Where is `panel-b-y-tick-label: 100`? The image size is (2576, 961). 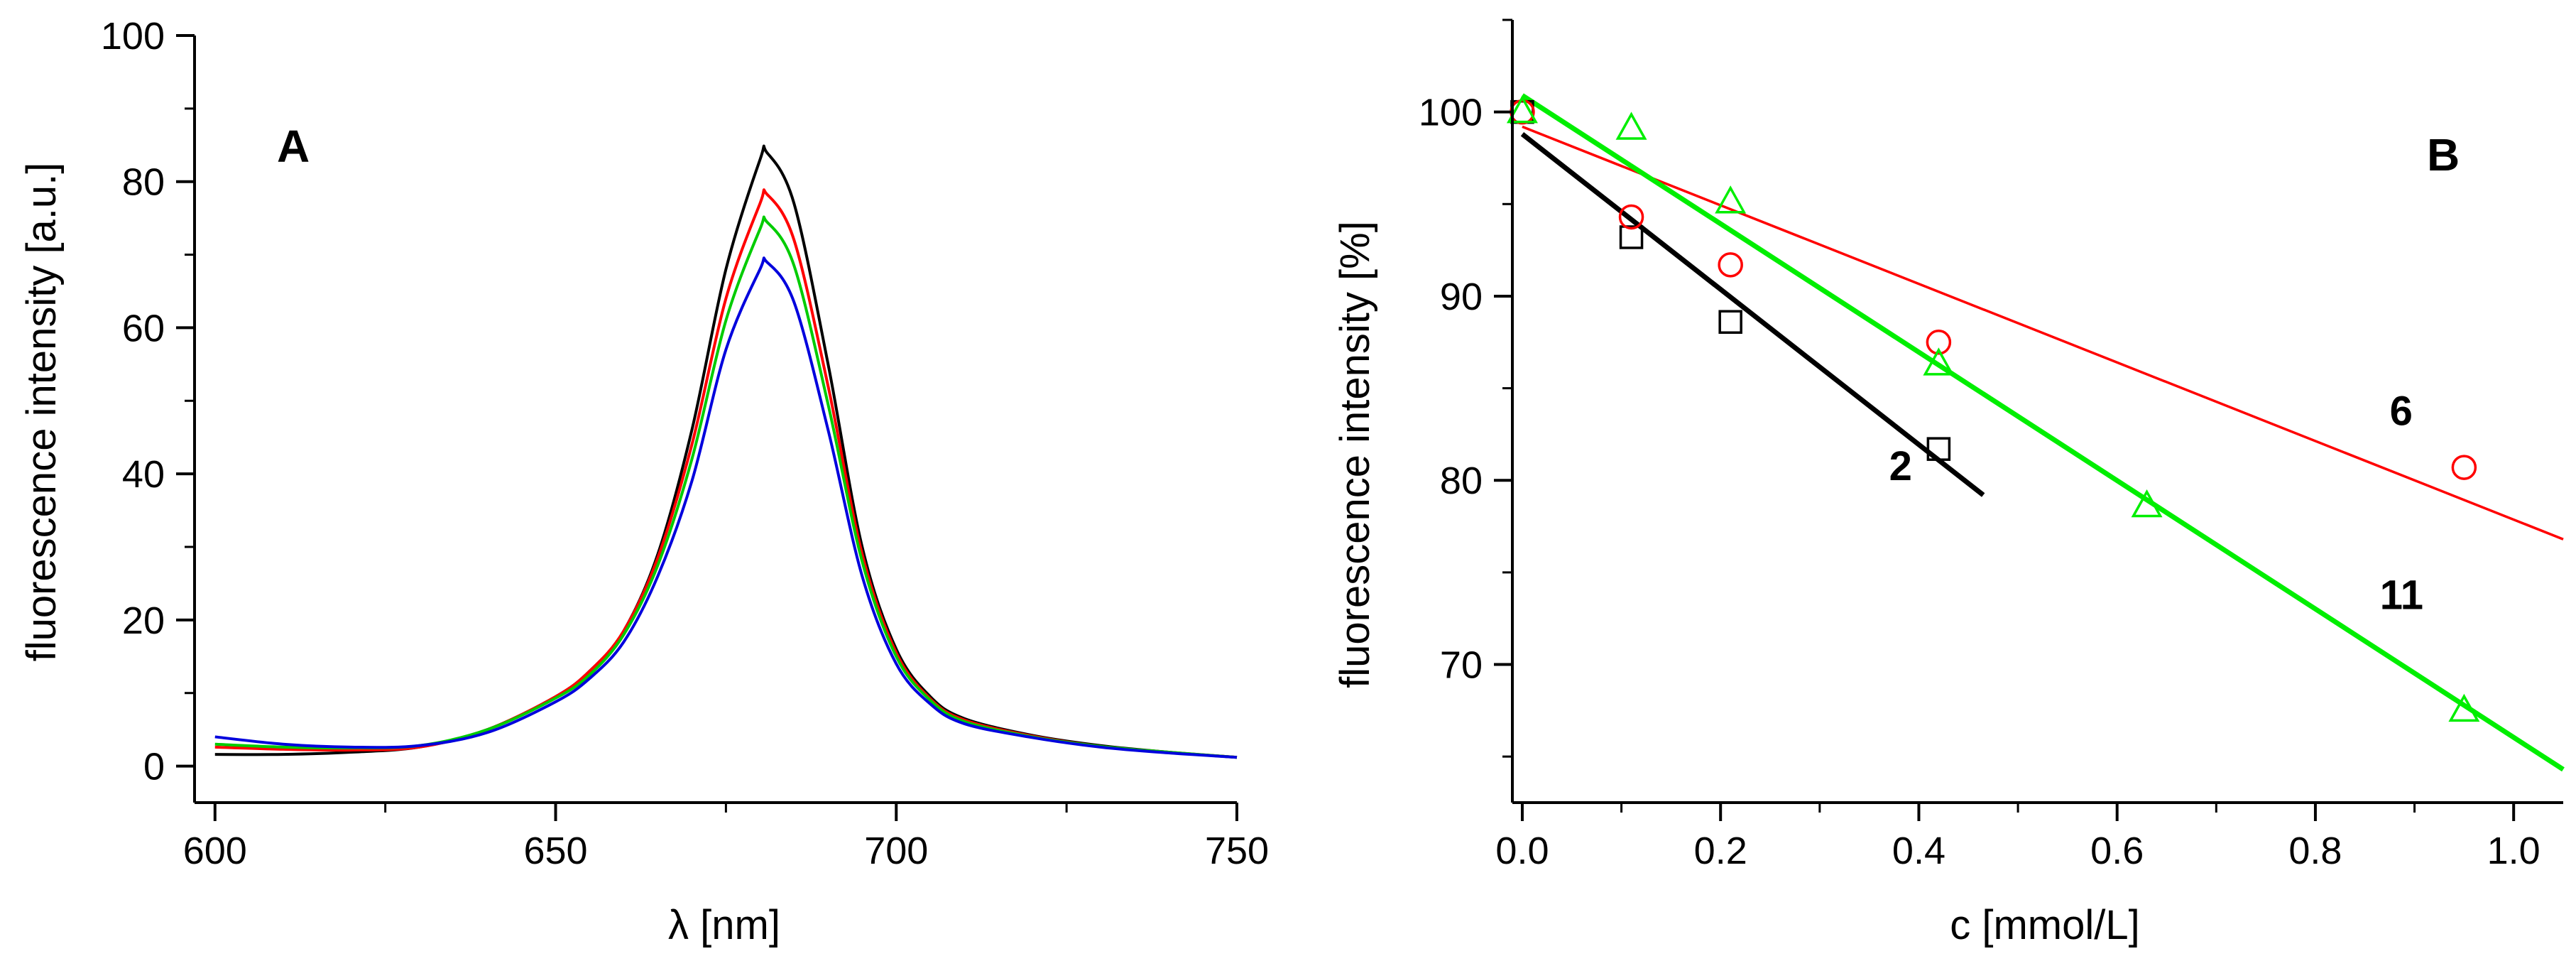 panel-b-y-tick-label: 100 is located at coordinates (1451, 113).